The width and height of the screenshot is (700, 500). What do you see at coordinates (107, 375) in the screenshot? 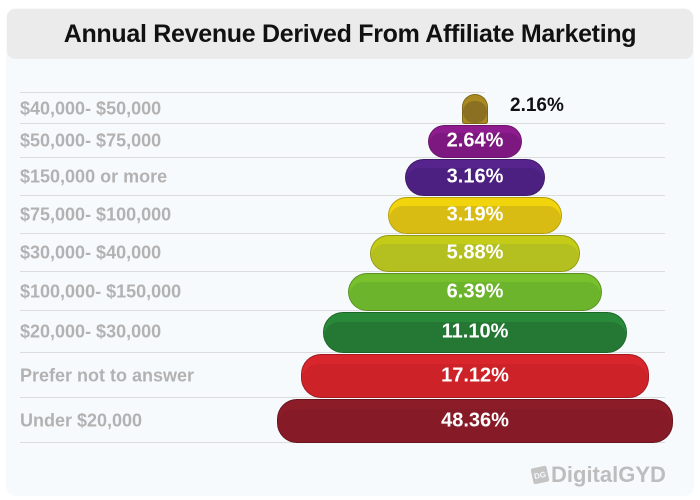
I see `category-label: Prefer not to answer` at bounding box center [107, 375].